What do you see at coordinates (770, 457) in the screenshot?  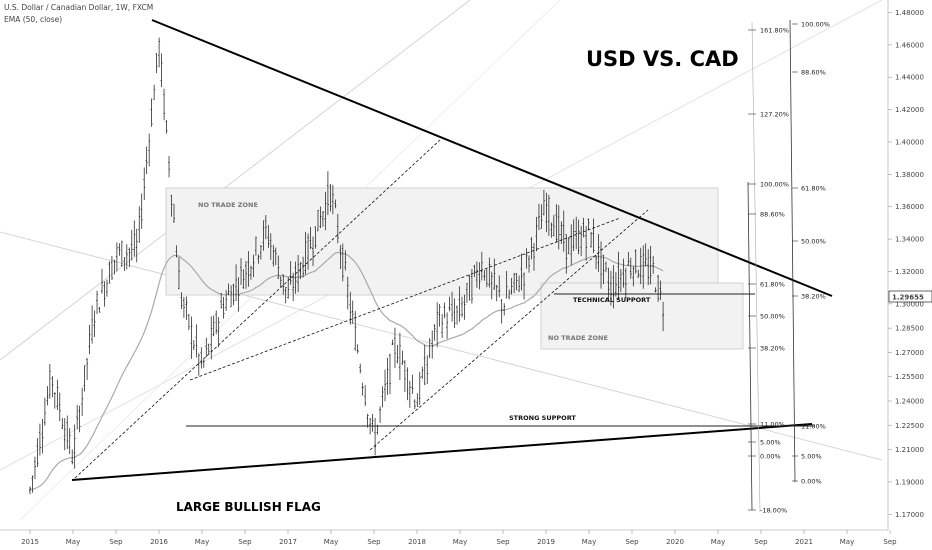 I see `fib-left-label: 0.00%` at bounding box center [770, 457].